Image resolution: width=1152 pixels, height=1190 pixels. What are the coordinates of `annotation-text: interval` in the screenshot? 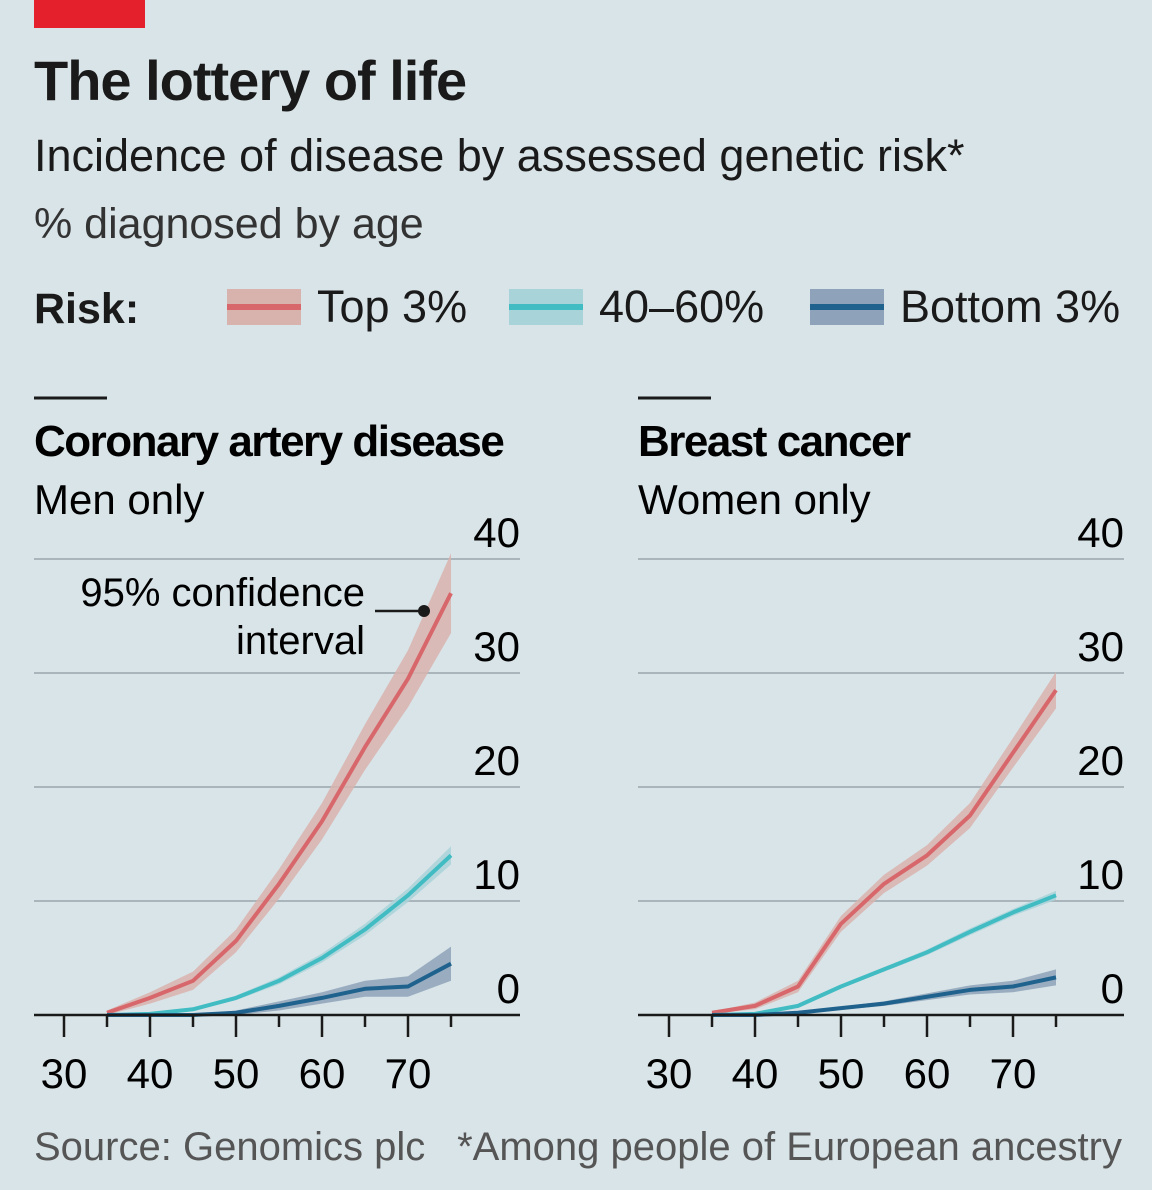 It's located at (300, 641).